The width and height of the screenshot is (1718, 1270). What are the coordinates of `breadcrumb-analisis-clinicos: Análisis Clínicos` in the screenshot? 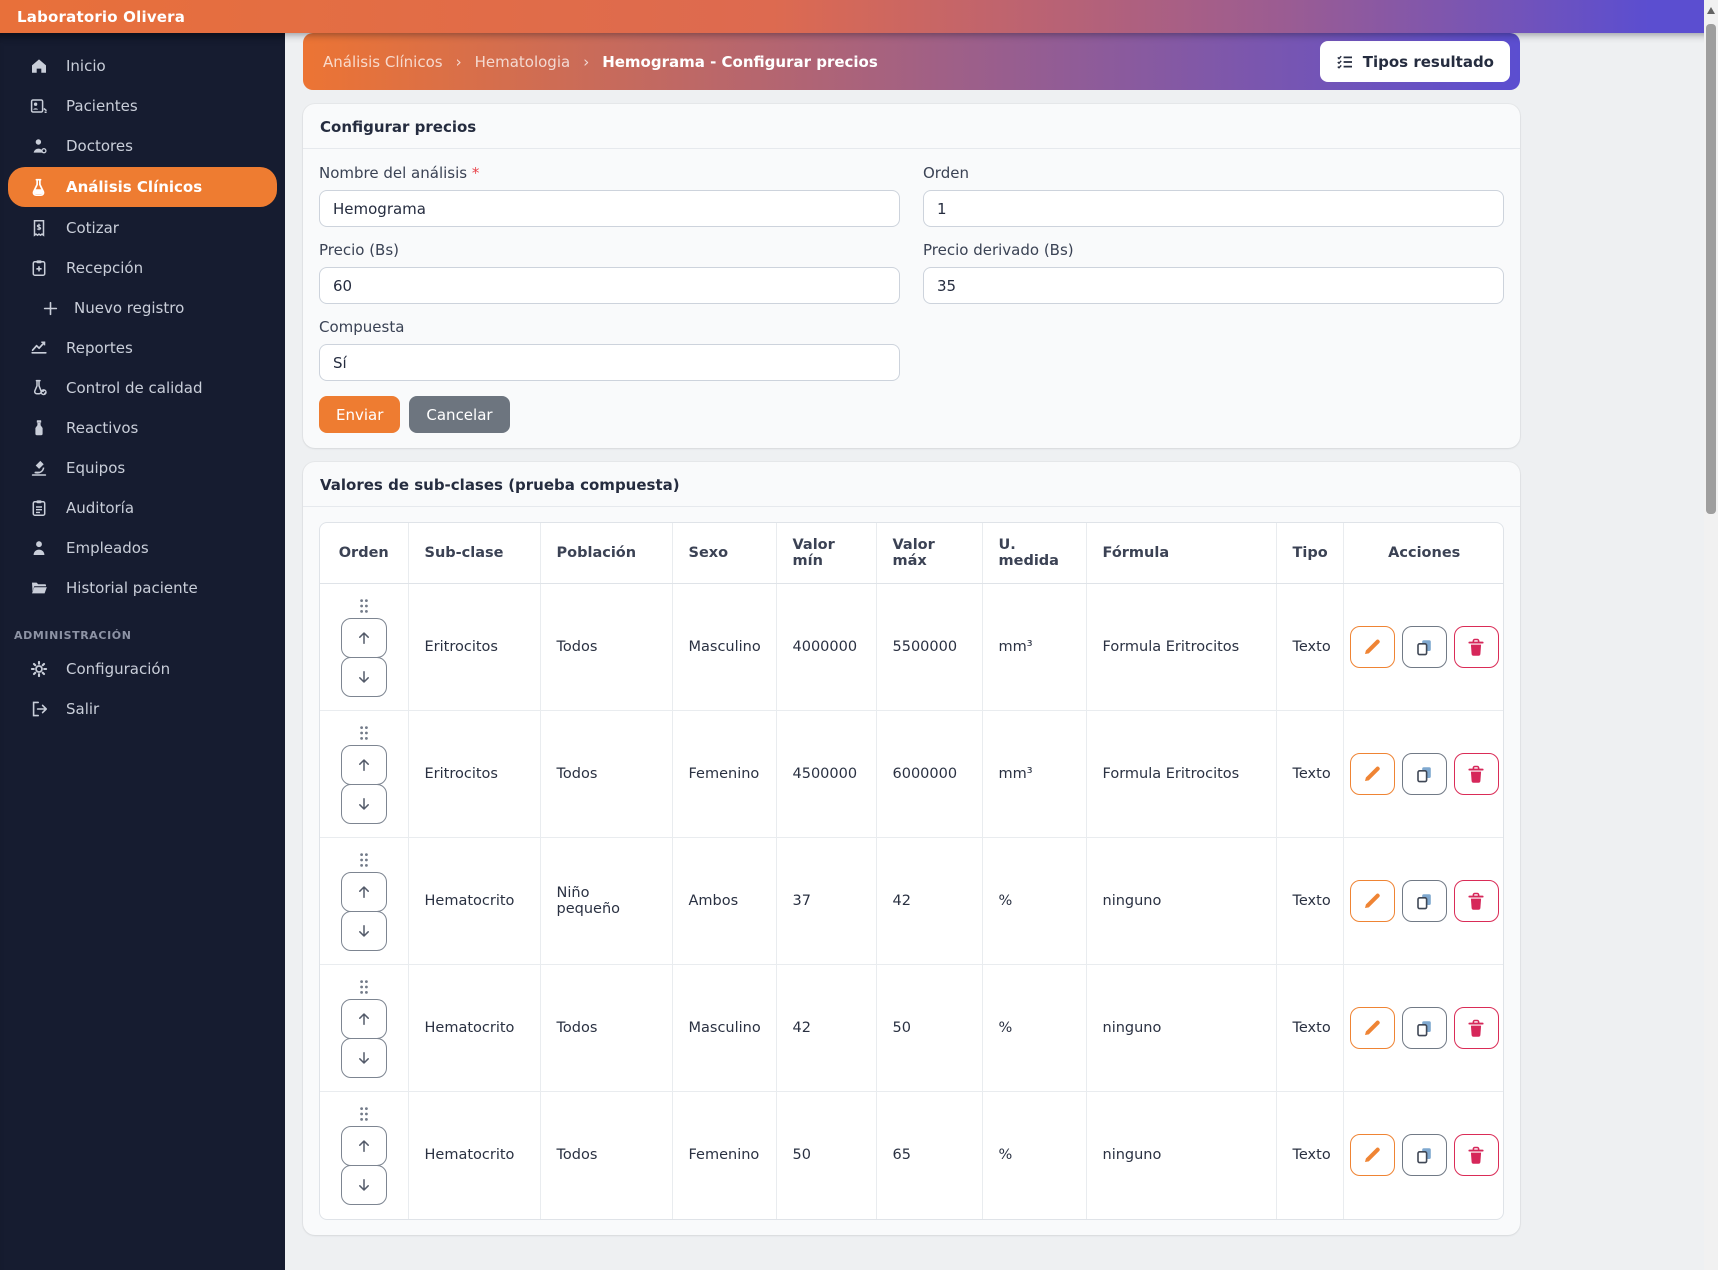 It's located at (383, 61).